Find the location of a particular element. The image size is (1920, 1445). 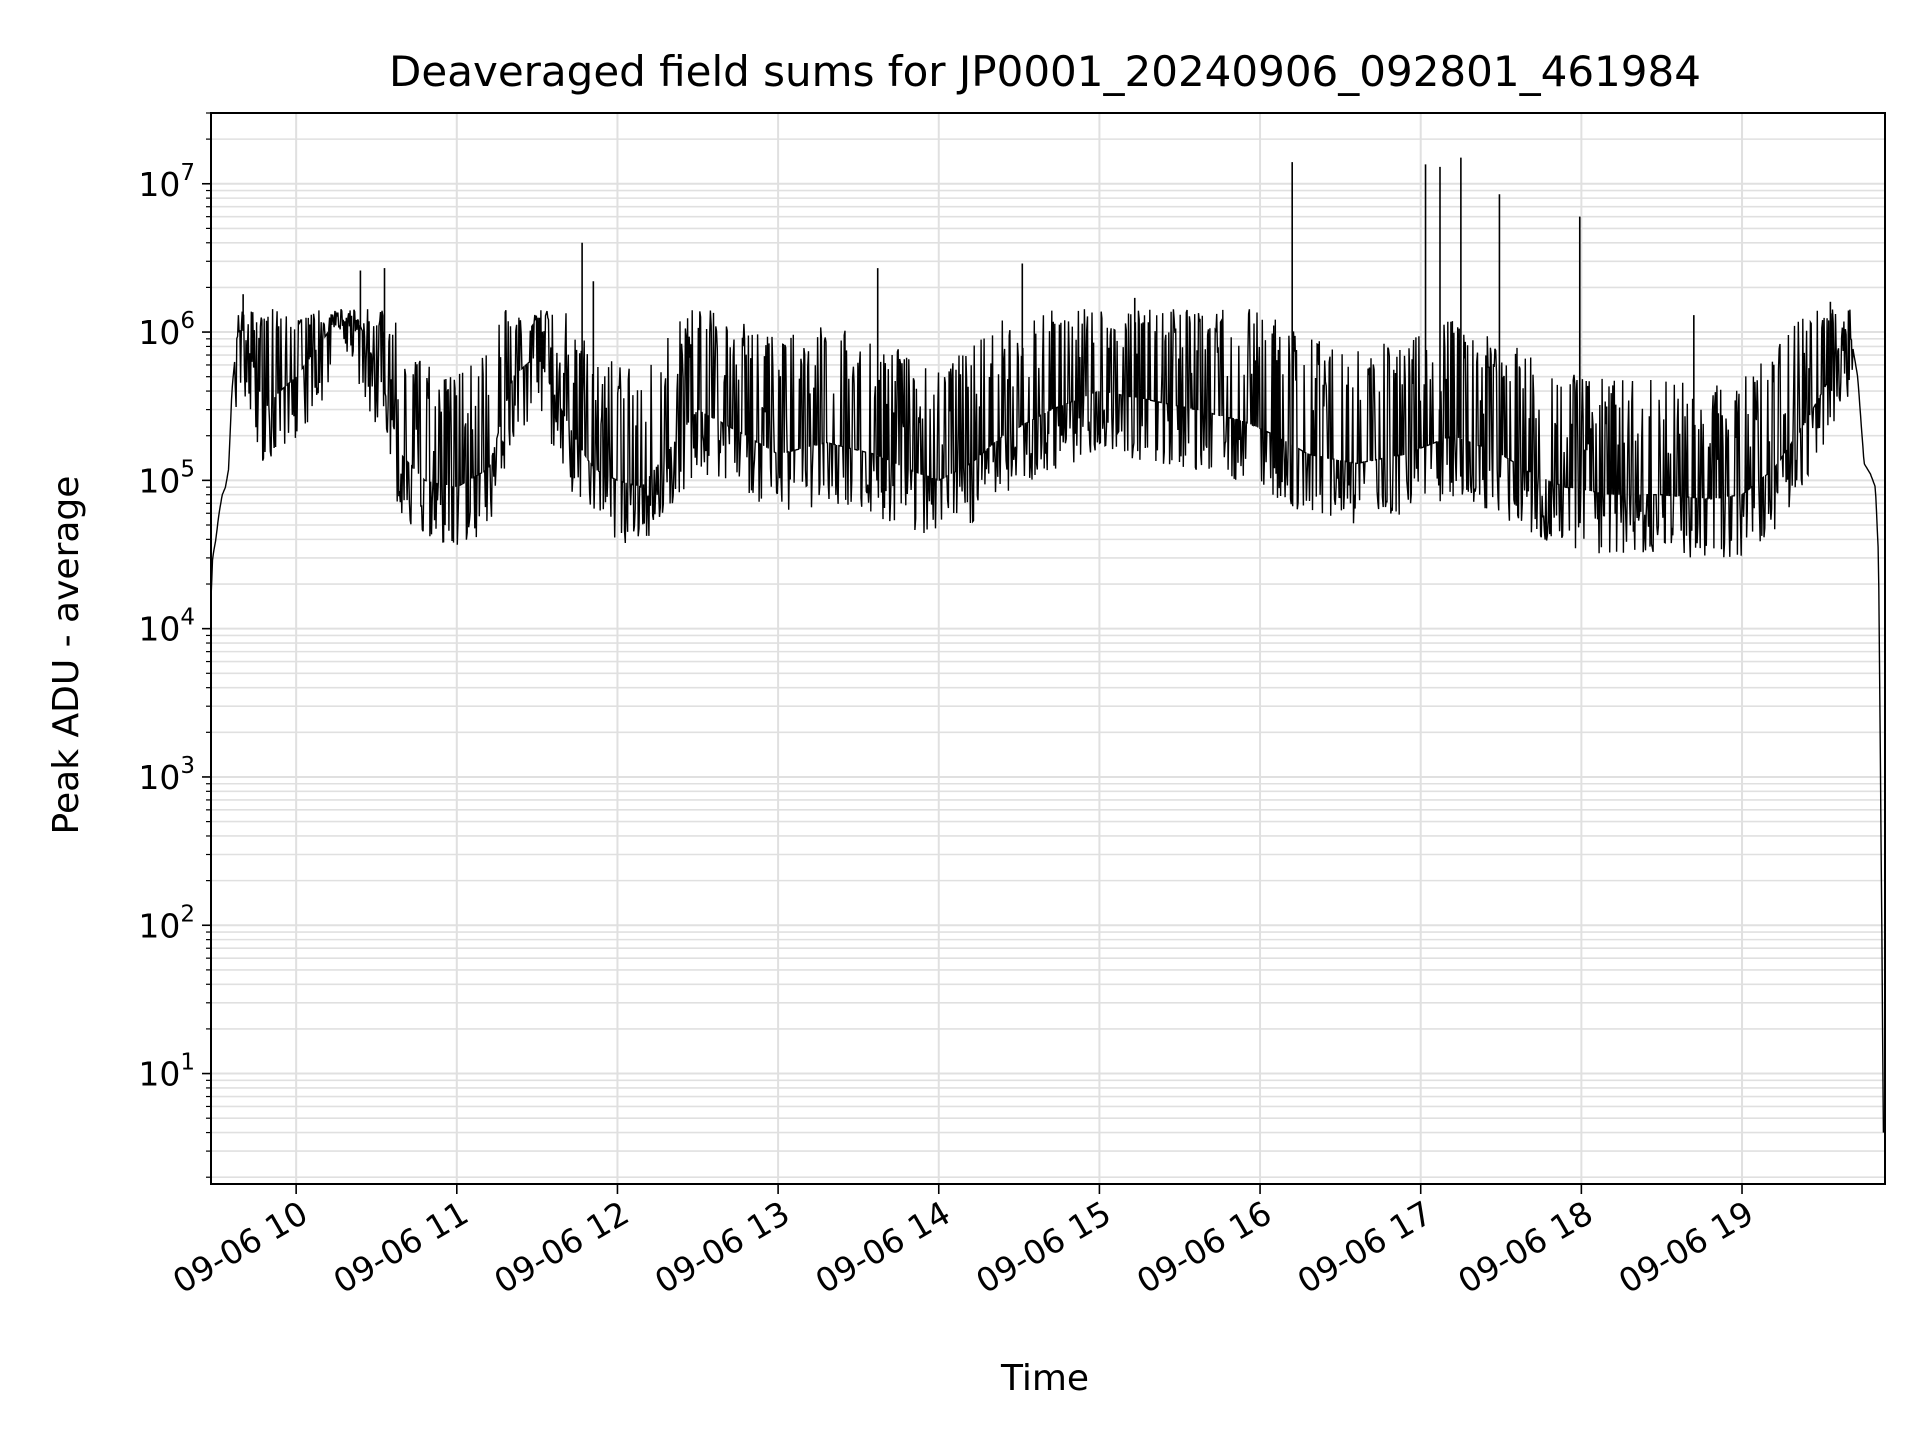

x-tick-label: 09-06 12 is located at coordinates (561, 1247).